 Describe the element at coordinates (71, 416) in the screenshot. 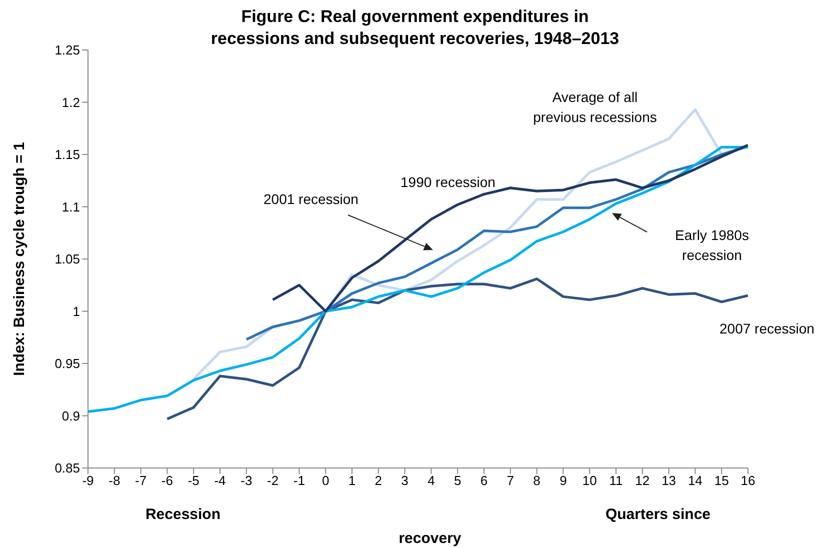

I see `y-tick-label: 0.9` at that location.